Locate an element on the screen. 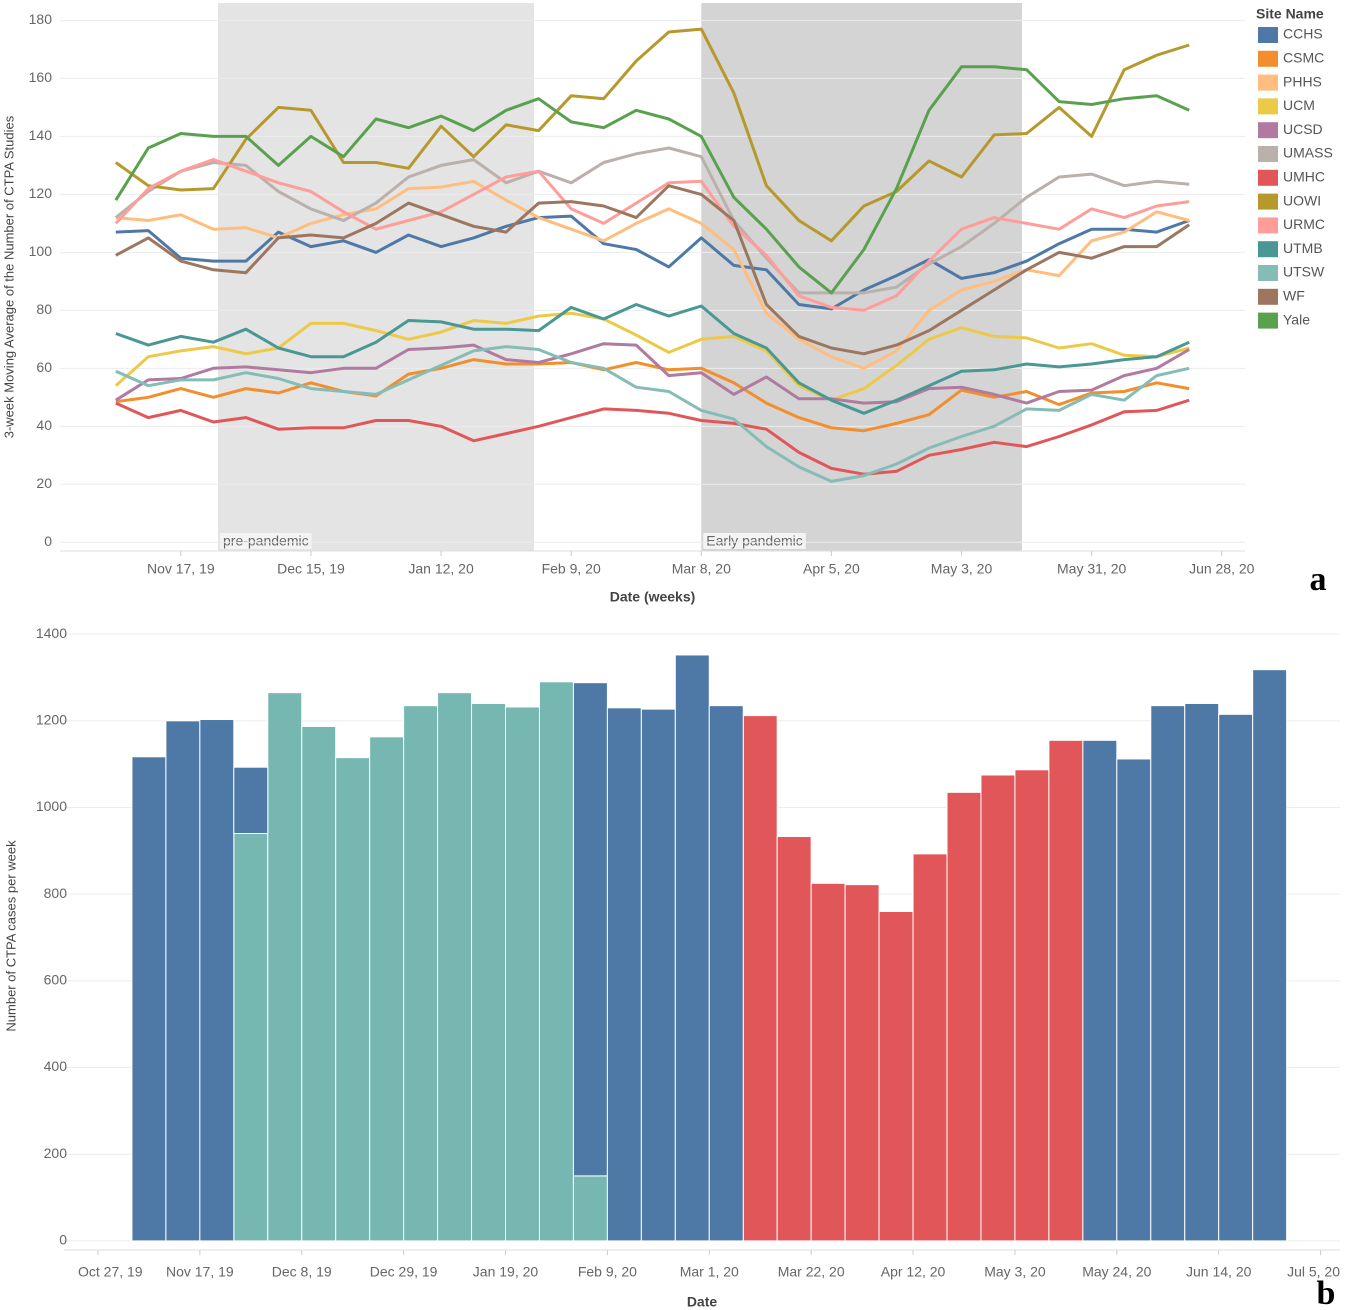 Image resolution: width=1345 pixels, height=1310 pixels. y-tick-label: 800 is located at coordinates (56, 893).